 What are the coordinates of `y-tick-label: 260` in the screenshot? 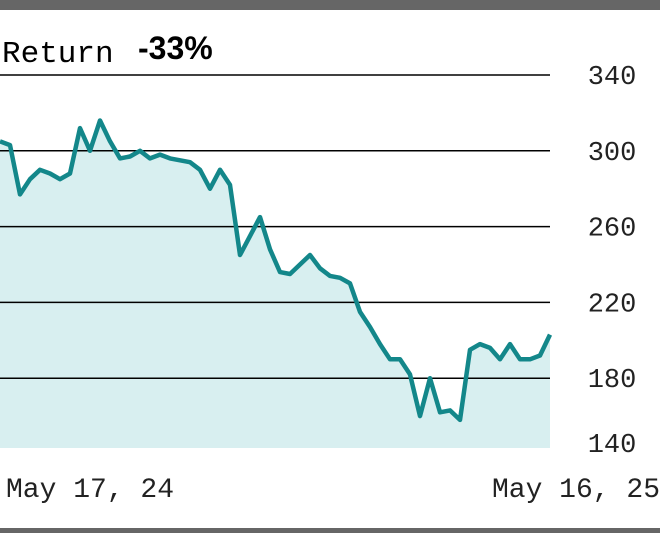 It's located at (612, 230).